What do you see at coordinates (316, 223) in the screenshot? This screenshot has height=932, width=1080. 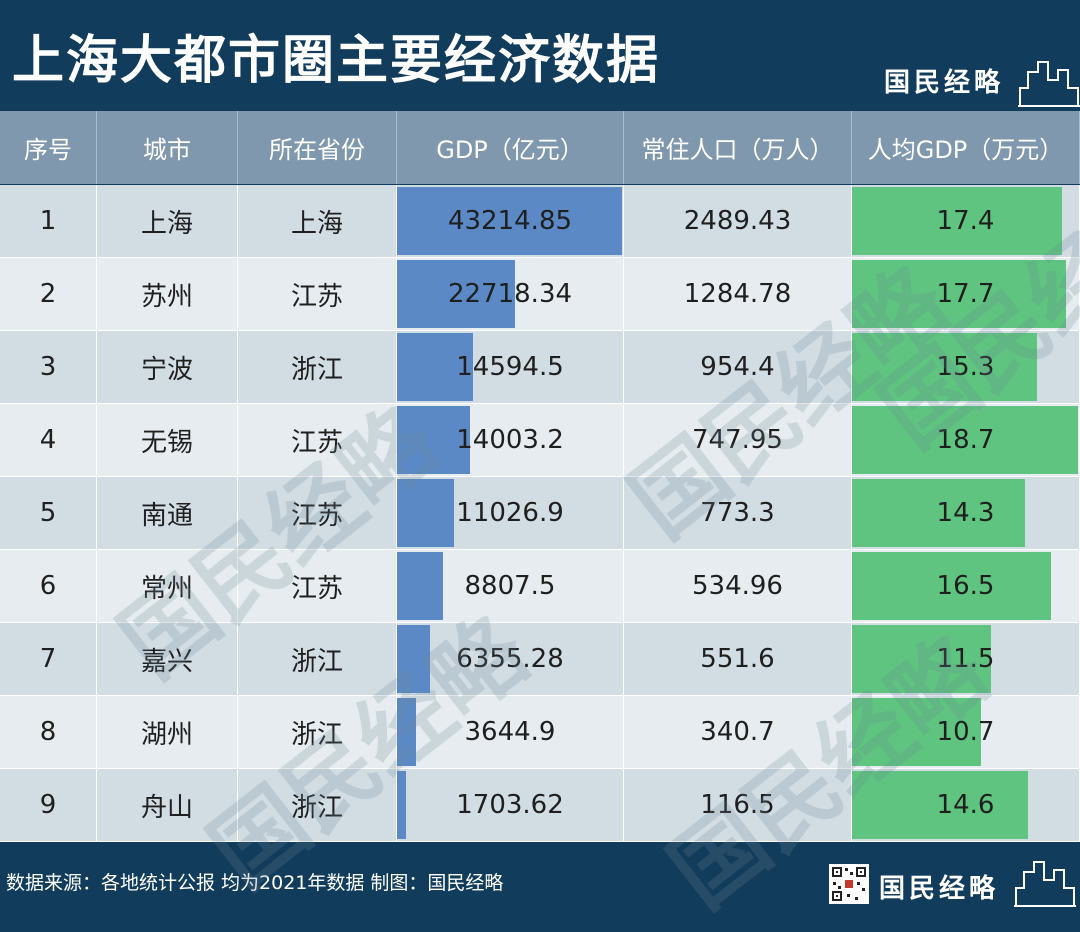 I see `cell-value: 上海` at bounding box center [316, 223].